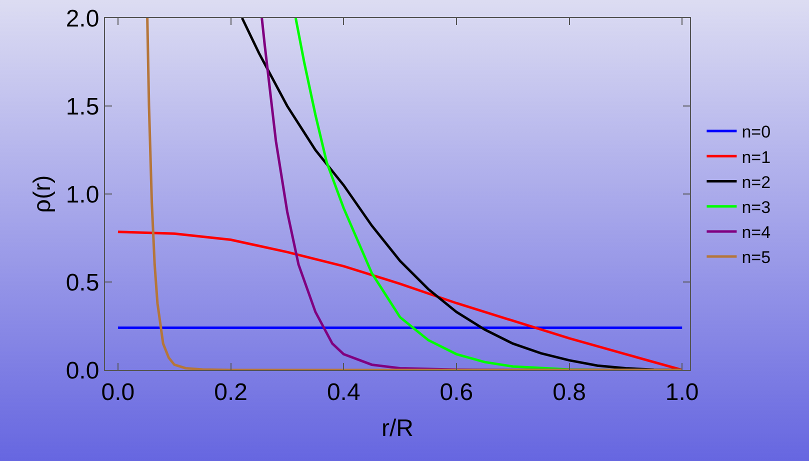 Image resolution: width=809 pixels, height=461 pixels. I want to click on x-tick-label: 1.0, so click(682, 392).